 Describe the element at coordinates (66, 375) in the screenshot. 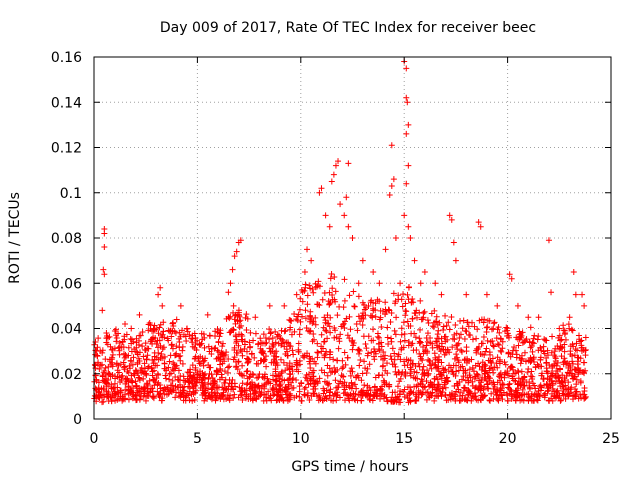

I see `y-tick-label: 0.02` at that location.